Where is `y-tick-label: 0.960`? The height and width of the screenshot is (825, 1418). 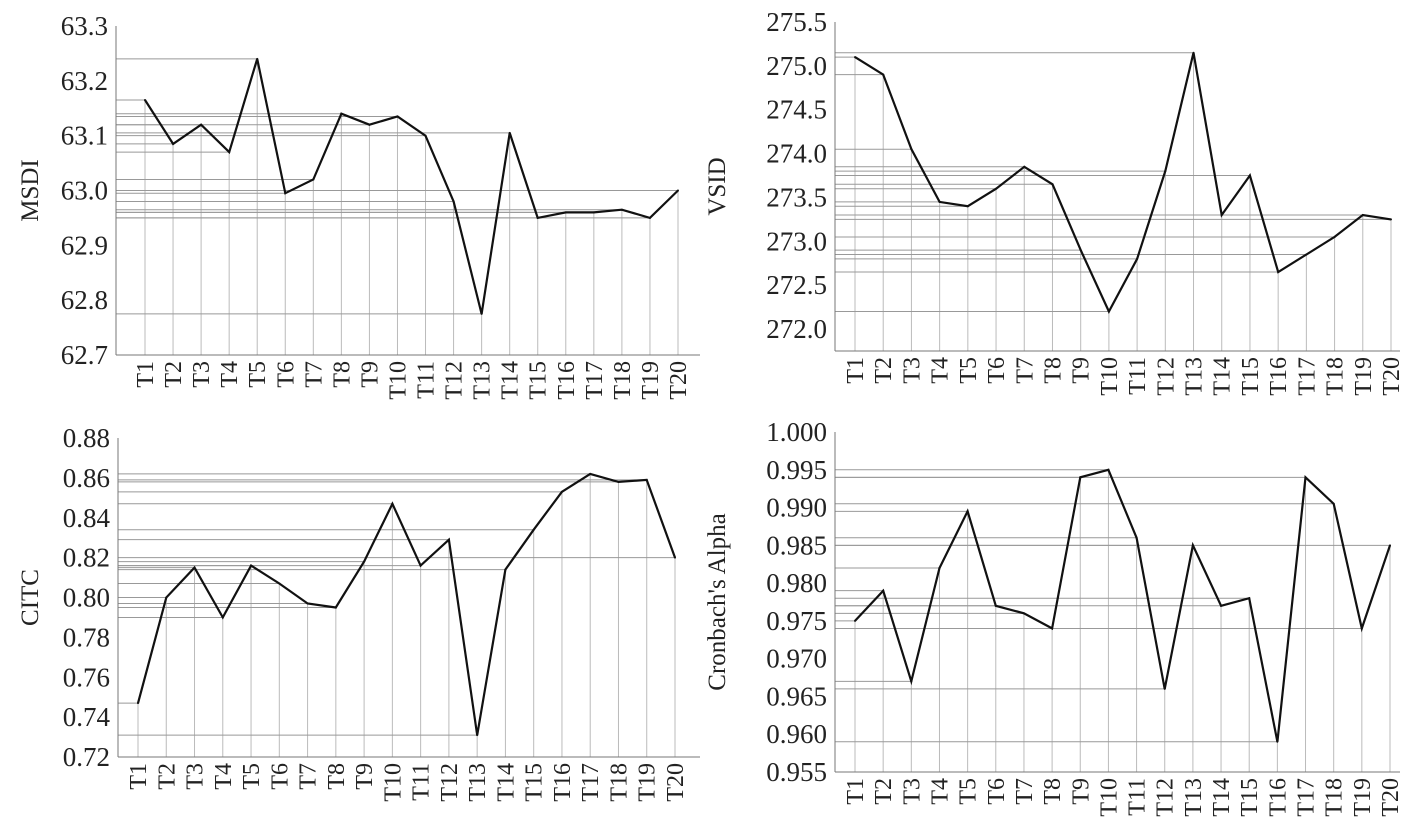
y-tick-label: 0.960 is located at coordinates (796, 734).